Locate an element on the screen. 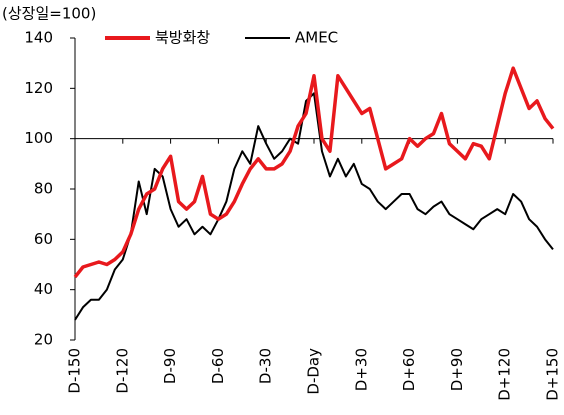  x-tick-label: D-150 is located at coordinates (75, 371).